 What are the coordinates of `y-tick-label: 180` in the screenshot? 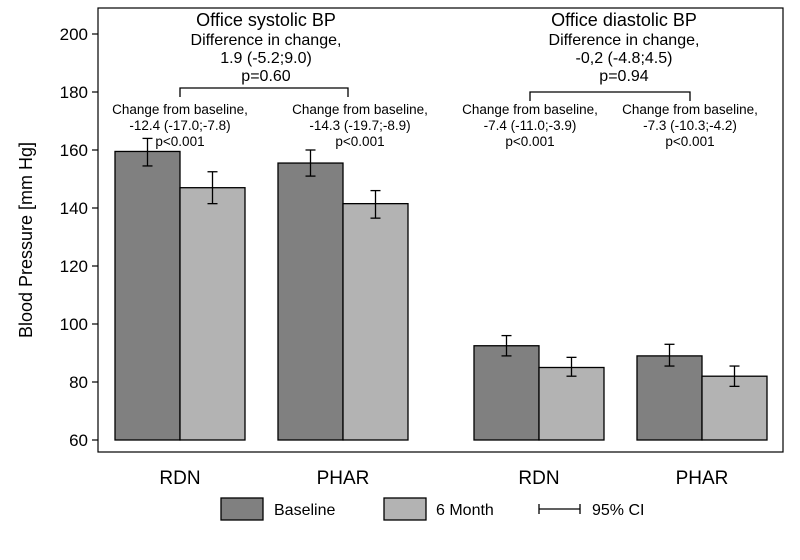 It's located at (74, 92).